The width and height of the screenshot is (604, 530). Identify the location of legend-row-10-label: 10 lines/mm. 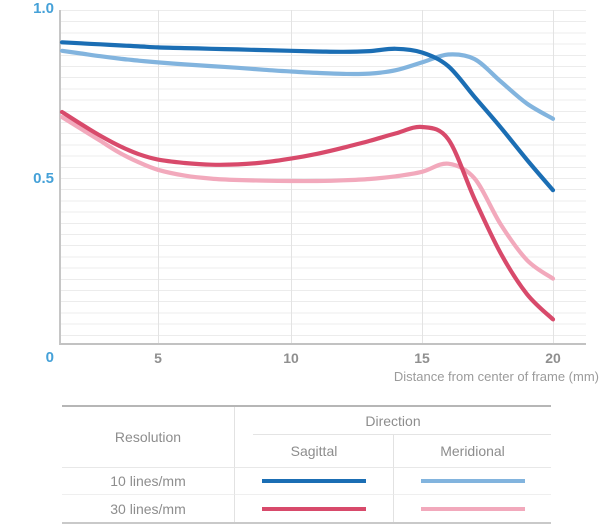
(148, 481).